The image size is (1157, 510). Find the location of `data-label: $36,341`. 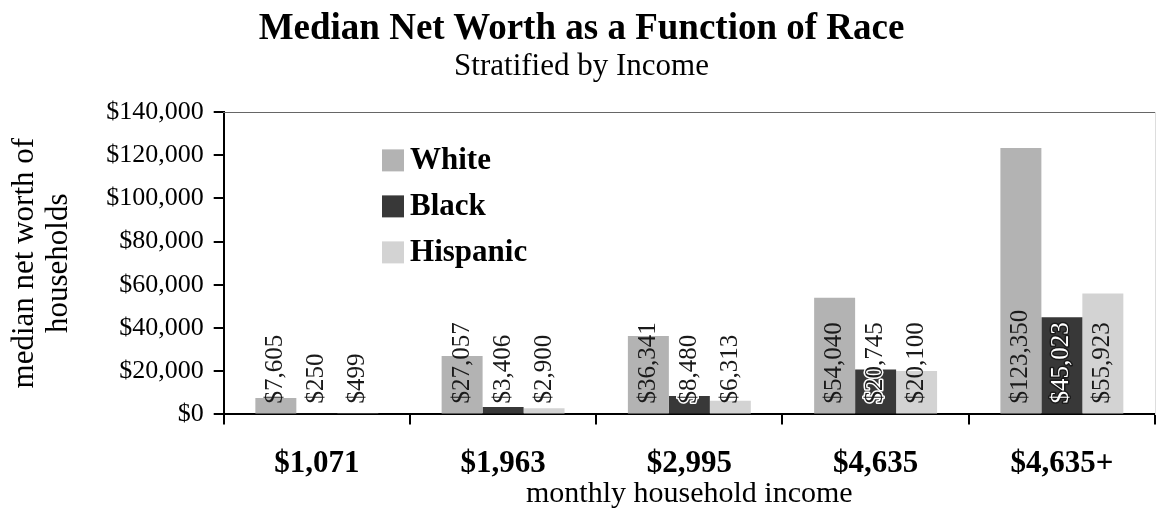

data-label: $36,341 is located at coordinates (646, 363).